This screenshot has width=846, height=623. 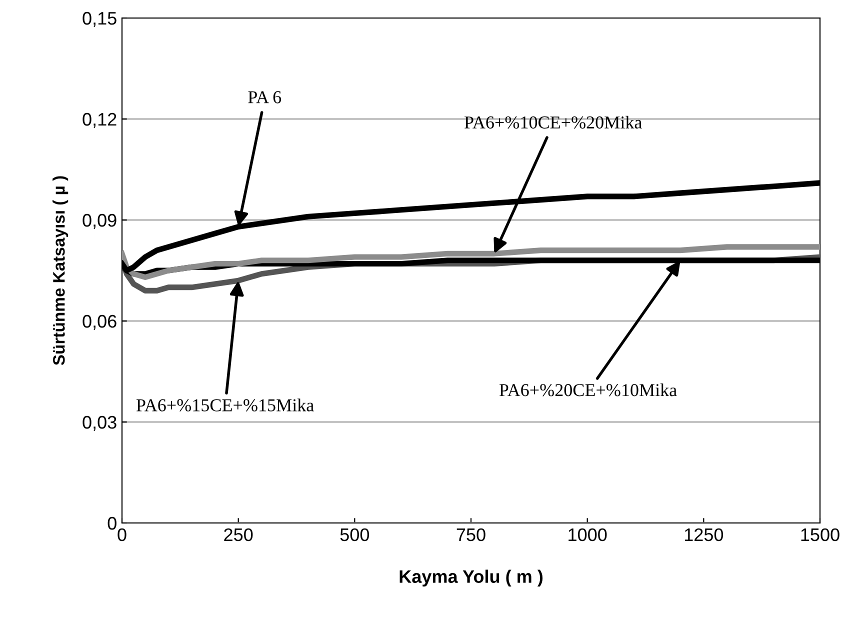 I want to click on text: PA 6, so click(x=265, y=97).